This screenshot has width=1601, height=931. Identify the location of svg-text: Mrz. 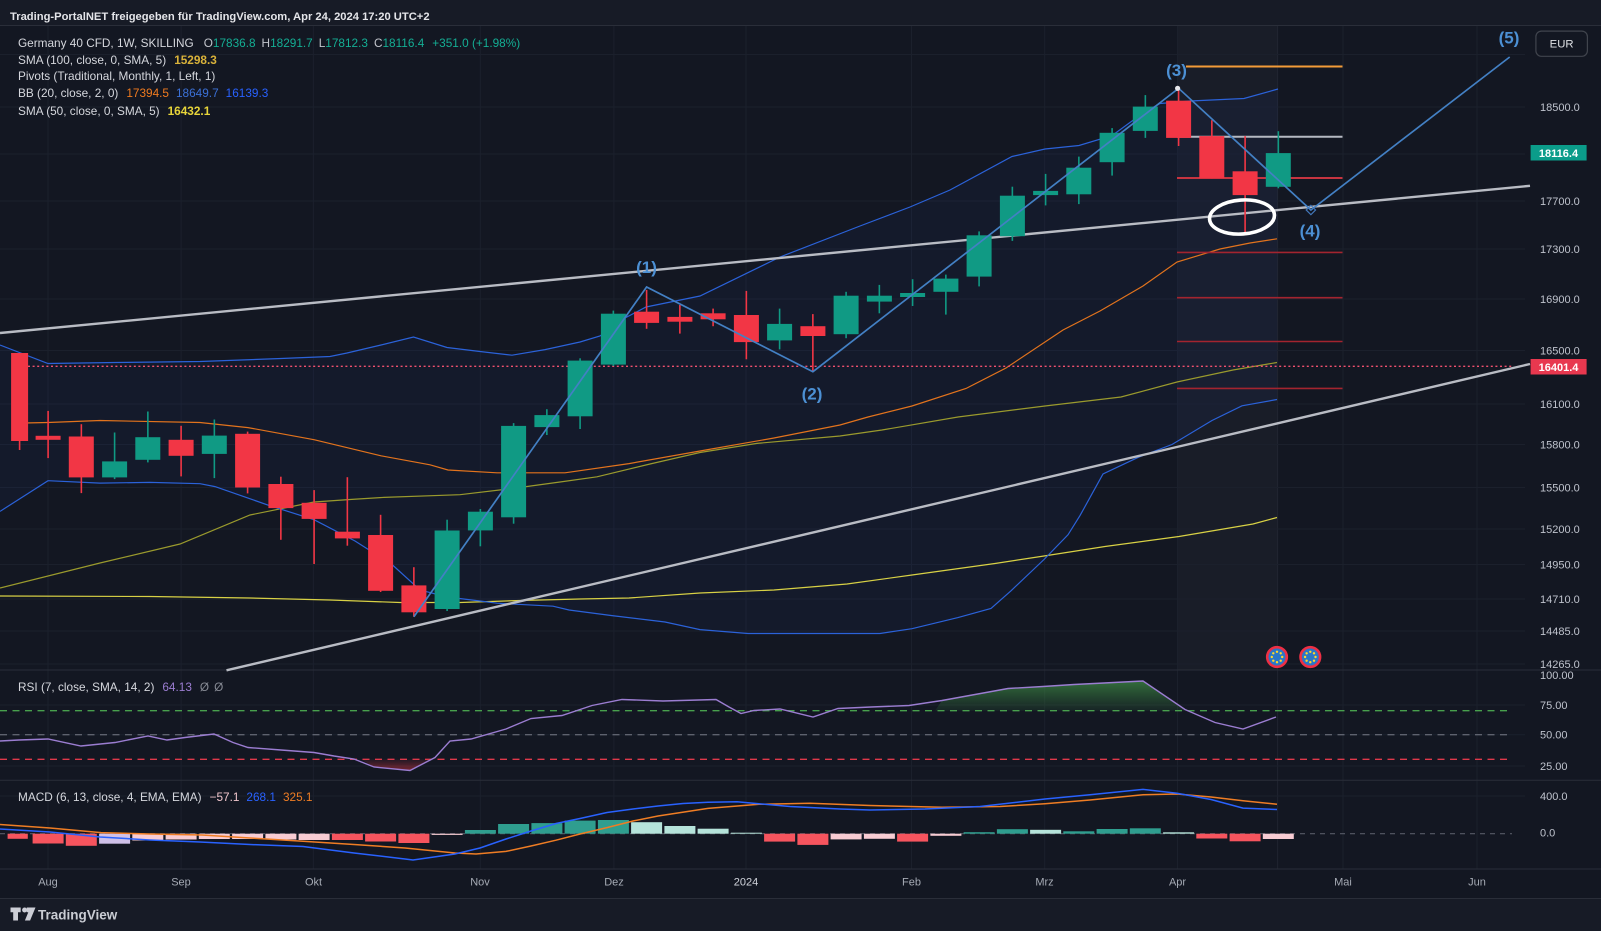
(1044, 883).